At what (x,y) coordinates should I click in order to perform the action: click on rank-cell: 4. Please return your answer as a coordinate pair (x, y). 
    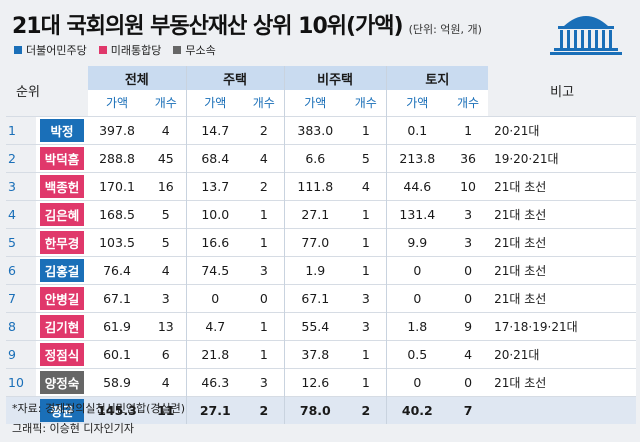
    Looking at the image, I should click on (21, 213).